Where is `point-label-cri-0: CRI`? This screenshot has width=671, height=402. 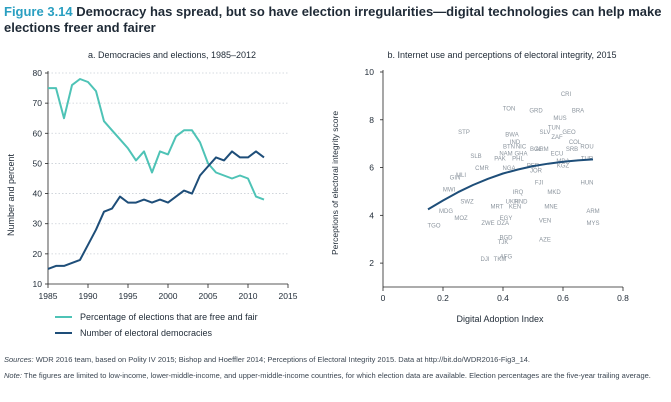 point-label-cri-0: CRI is located at coordinates (566, 95).